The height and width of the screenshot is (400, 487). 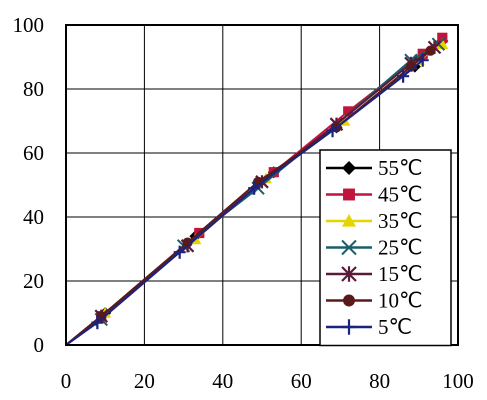 I want to click on legend-item: 35℃, so click(x=374, y=221).